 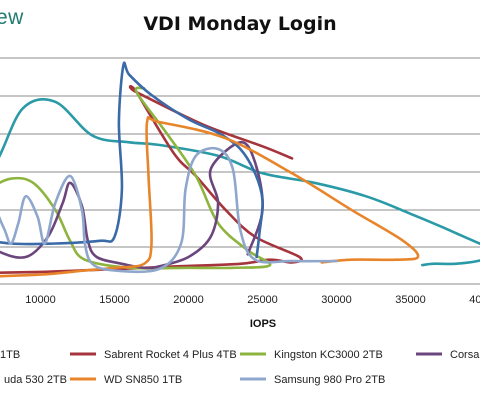 I want to click on x-tick-label: 15000, so click(x=114, y=300).